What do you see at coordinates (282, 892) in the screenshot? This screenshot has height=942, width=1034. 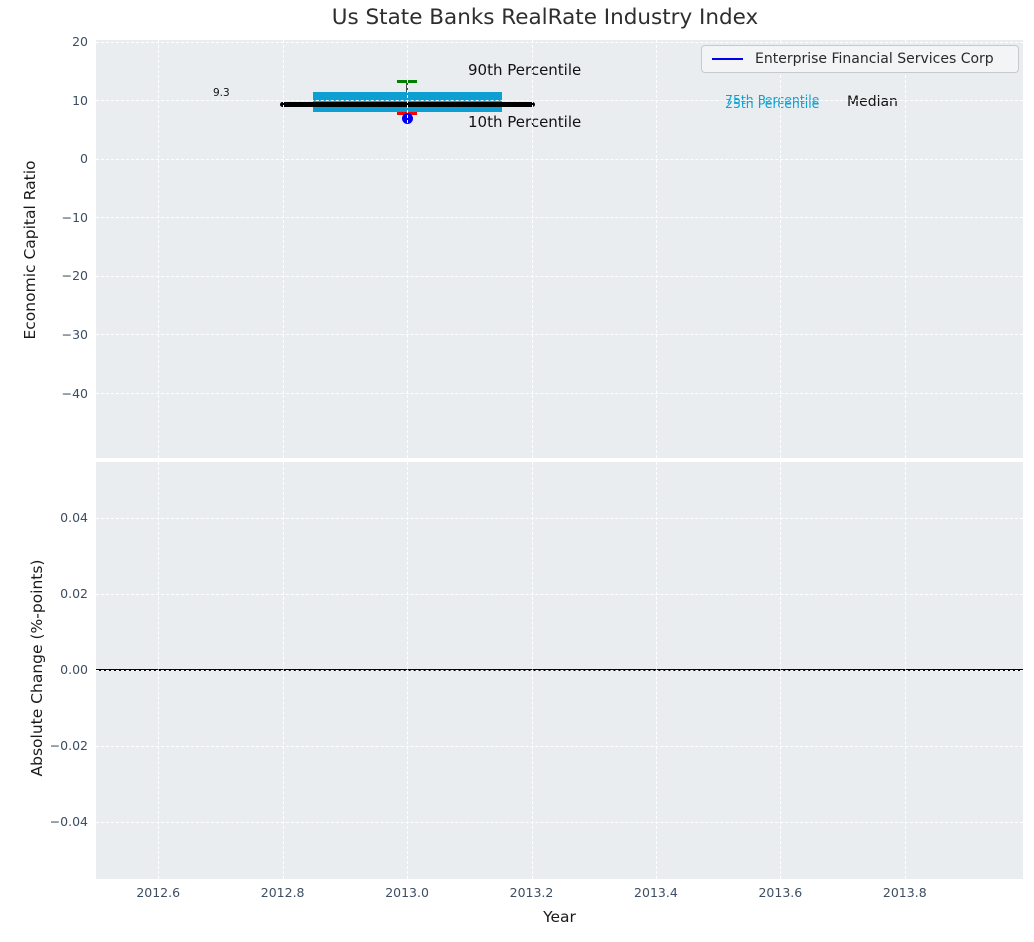 I see `x-tick-label: 2012.8` at bounding box center [282, 892].